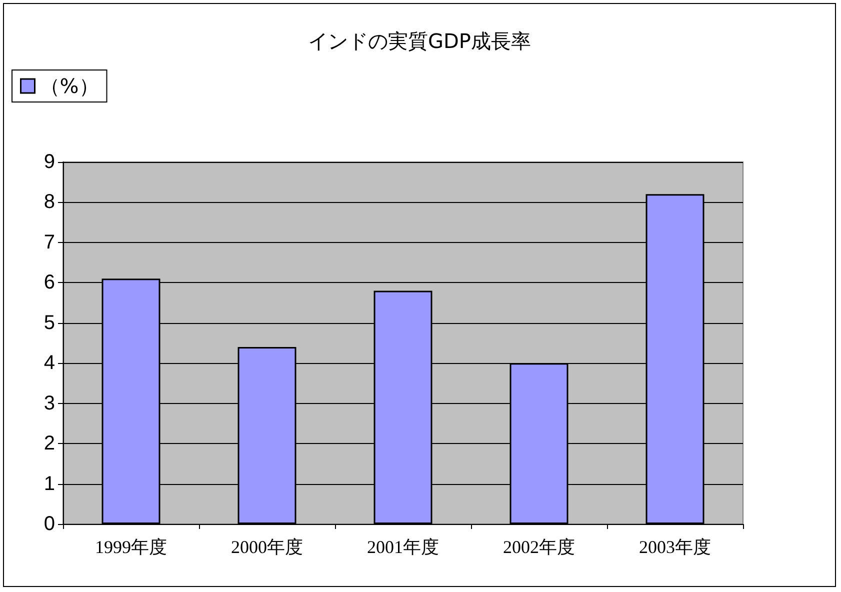 This screenshot has height=592, width=841. Describe the element at coordinates (539, 547) in the screenshot. I see `x-tick-label: 2002年度` at that location.